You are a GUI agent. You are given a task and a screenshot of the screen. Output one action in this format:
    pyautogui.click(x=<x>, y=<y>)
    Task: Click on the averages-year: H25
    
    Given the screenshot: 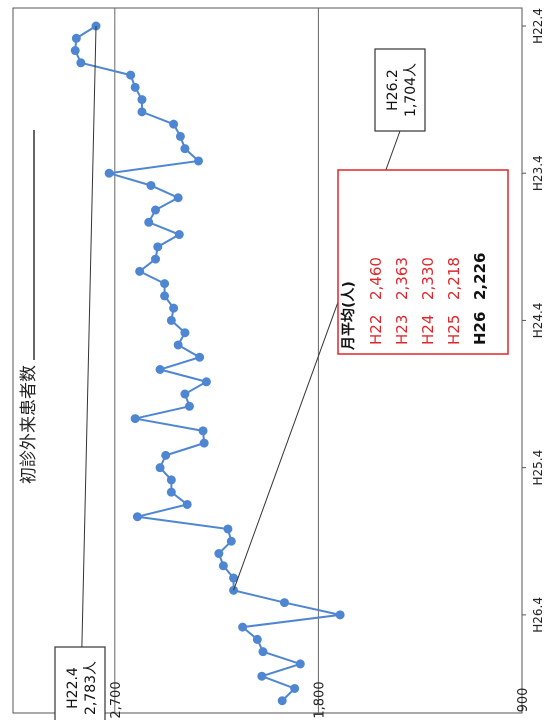 What is the action you would take?
    pyautogui.click(x=454, y=330)
    